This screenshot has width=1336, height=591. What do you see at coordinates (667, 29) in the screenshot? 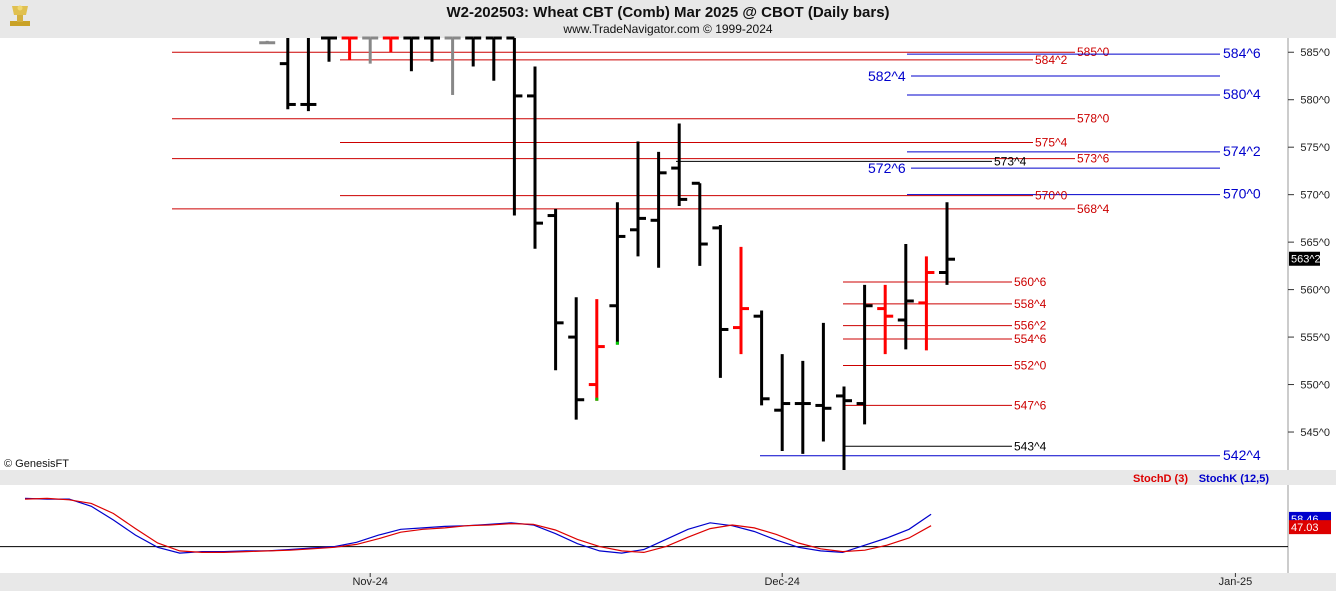
I see `chart-subtitle: www.TradeNavigator.com © 1999-2024` at bounding box center [667, 29].